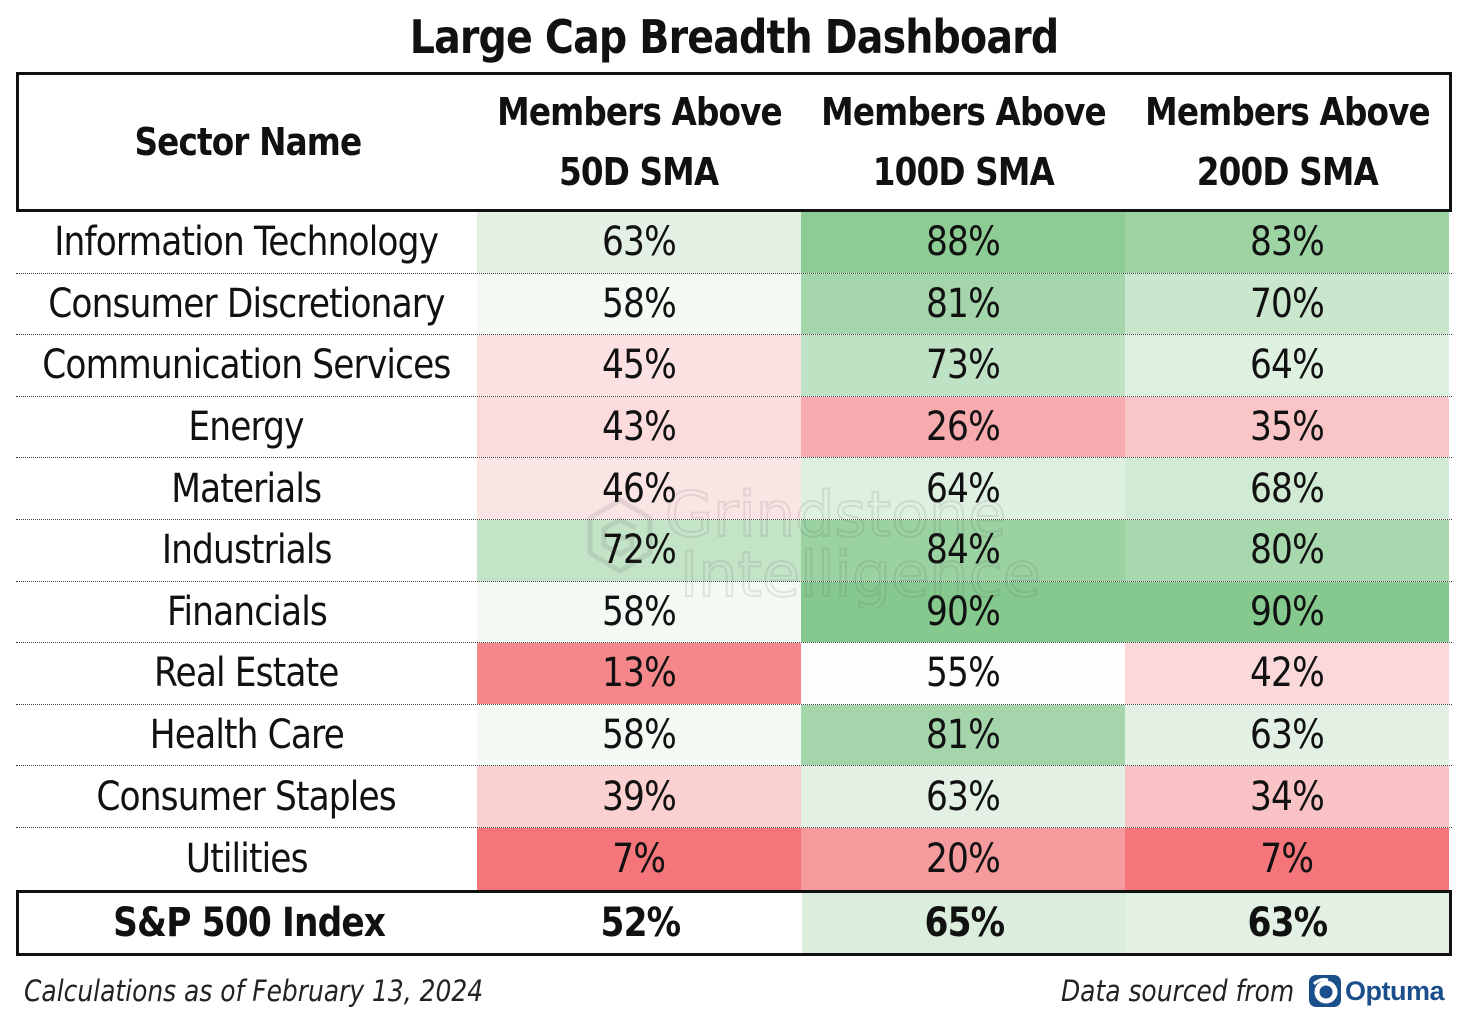  I want to click on table-row: Consumer Staples 39% 63% 34%, so click(734, 797).